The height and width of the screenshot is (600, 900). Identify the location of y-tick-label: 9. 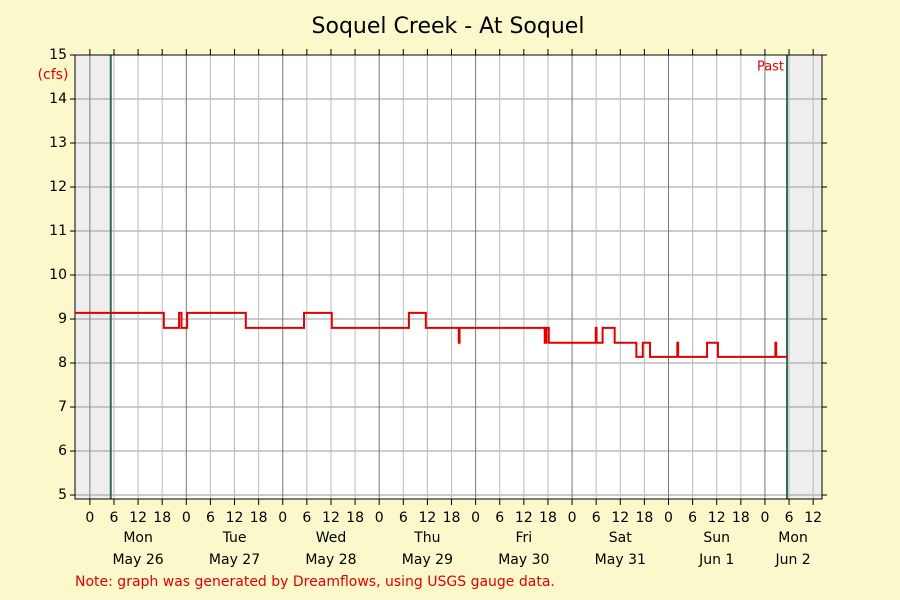
(62, 319).